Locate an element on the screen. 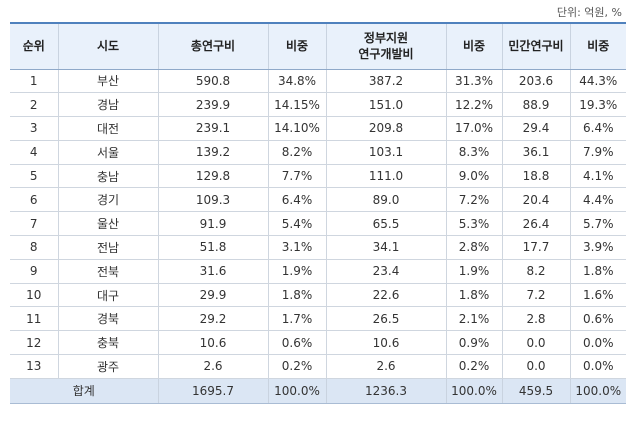 This screenshot has height=431, width=636. cell-gov: 387.2 is located at coordinates (385, 81).